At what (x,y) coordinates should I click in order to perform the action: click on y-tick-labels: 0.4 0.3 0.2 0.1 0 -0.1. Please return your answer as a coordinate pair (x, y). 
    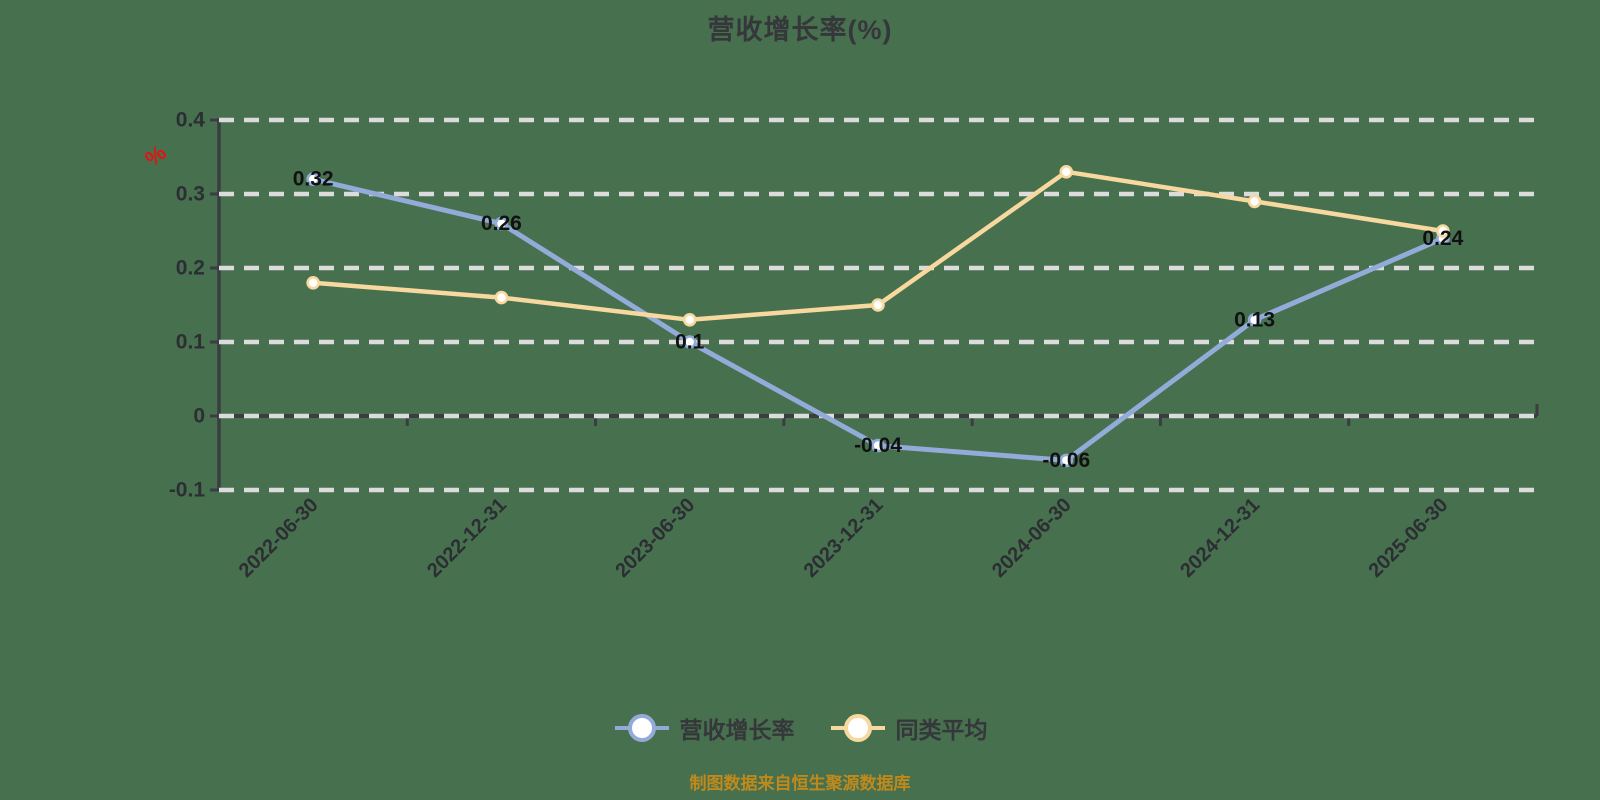
    Looking at the image, I should click on (187, 305).